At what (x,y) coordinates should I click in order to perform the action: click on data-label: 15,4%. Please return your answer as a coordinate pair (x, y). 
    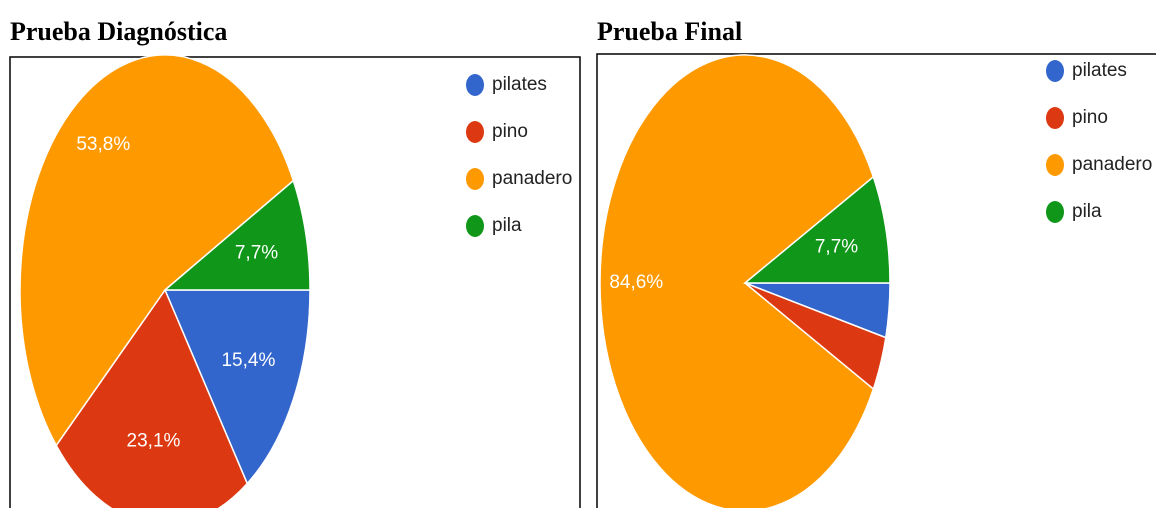
    Looking at the image, I should click on (248, 360).